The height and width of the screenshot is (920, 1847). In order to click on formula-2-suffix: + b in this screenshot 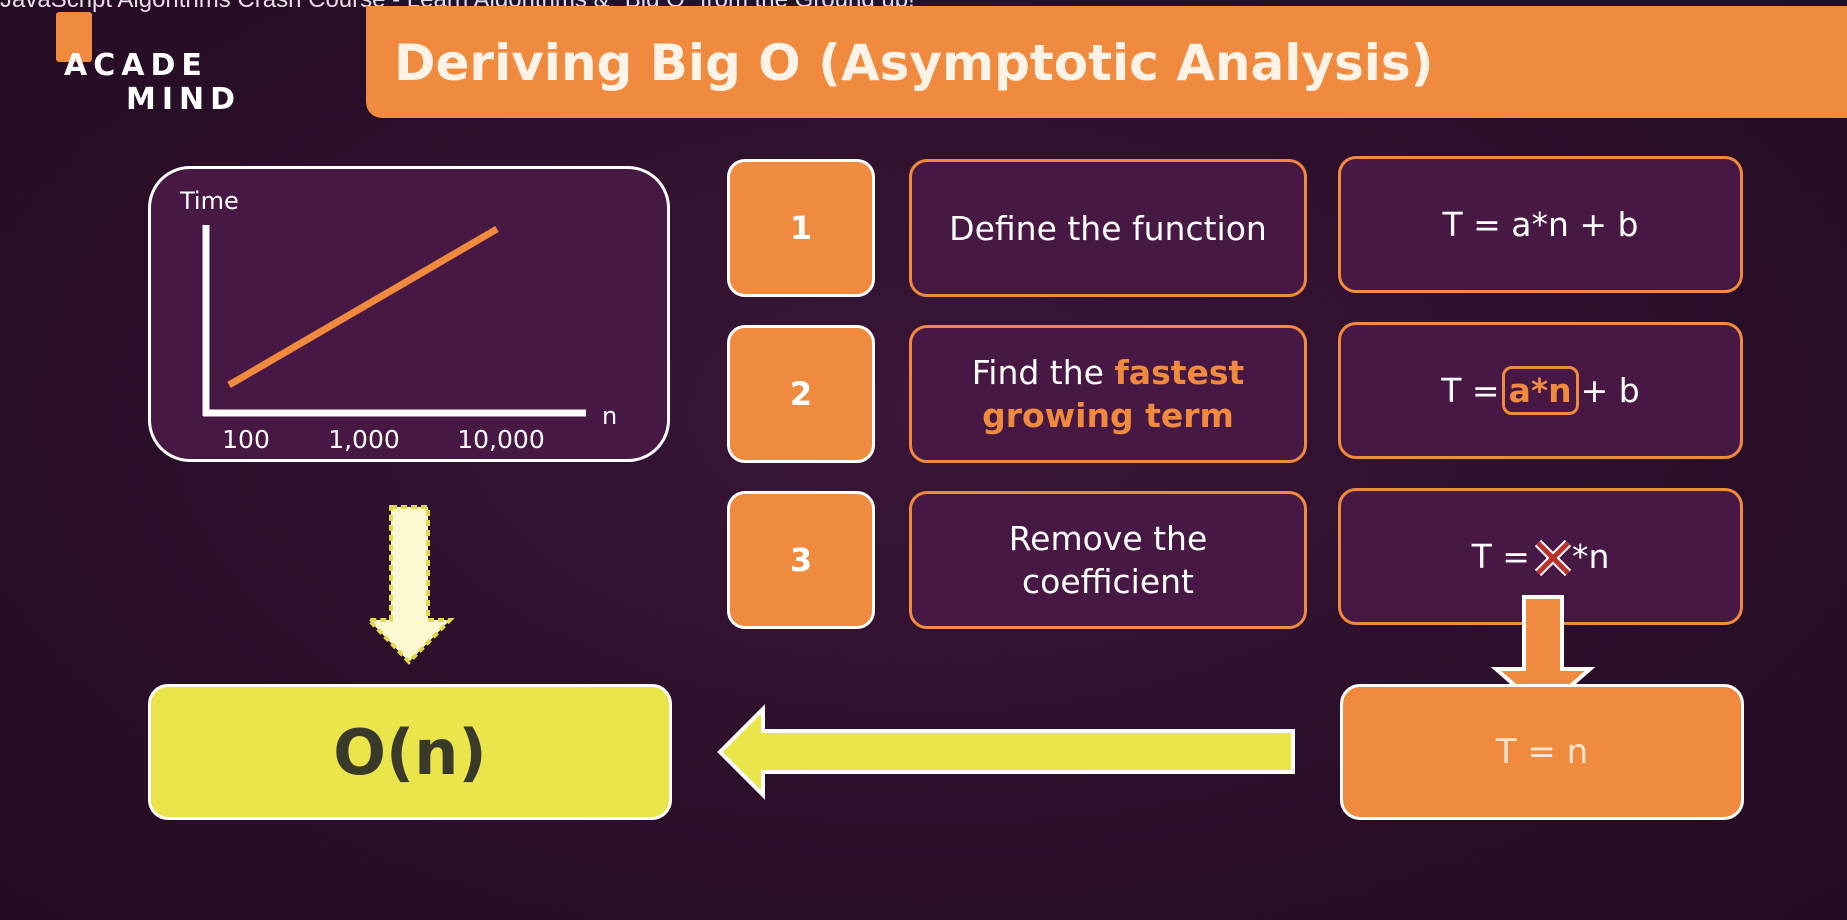, I will do `click(1610, 390)`.